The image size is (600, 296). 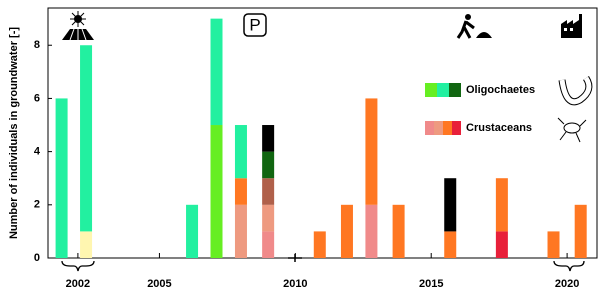 I want to click on x-tick-label: 2015, so click(x=431, y=284).